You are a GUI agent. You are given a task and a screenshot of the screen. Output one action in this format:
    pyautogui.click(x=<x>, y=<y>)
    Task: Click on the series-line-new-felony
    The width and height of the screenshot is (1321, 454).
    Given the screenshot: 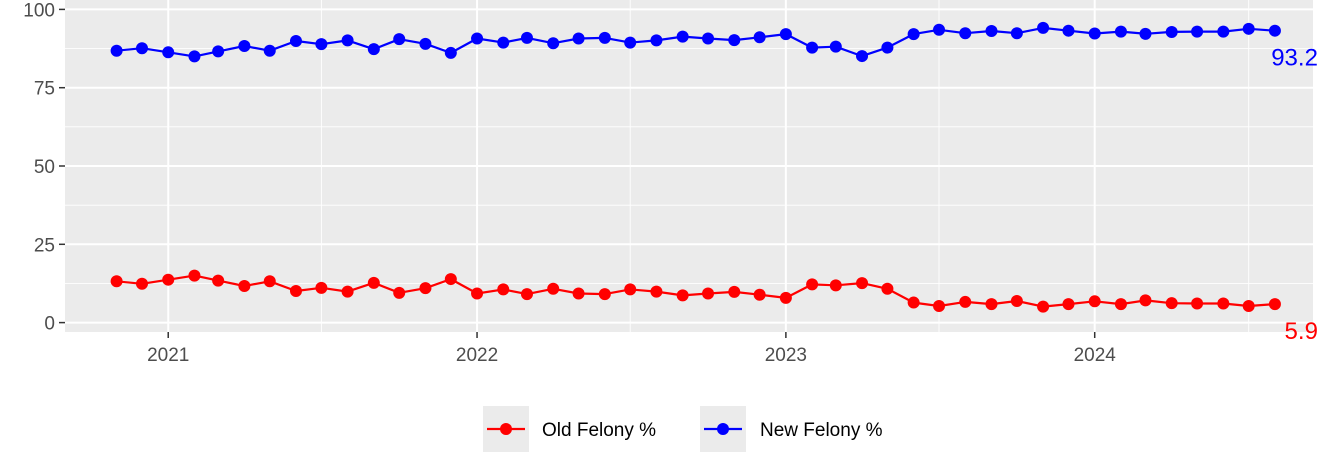 What is the action you would take?
    pyautogui.click(x=695, y=42)
    